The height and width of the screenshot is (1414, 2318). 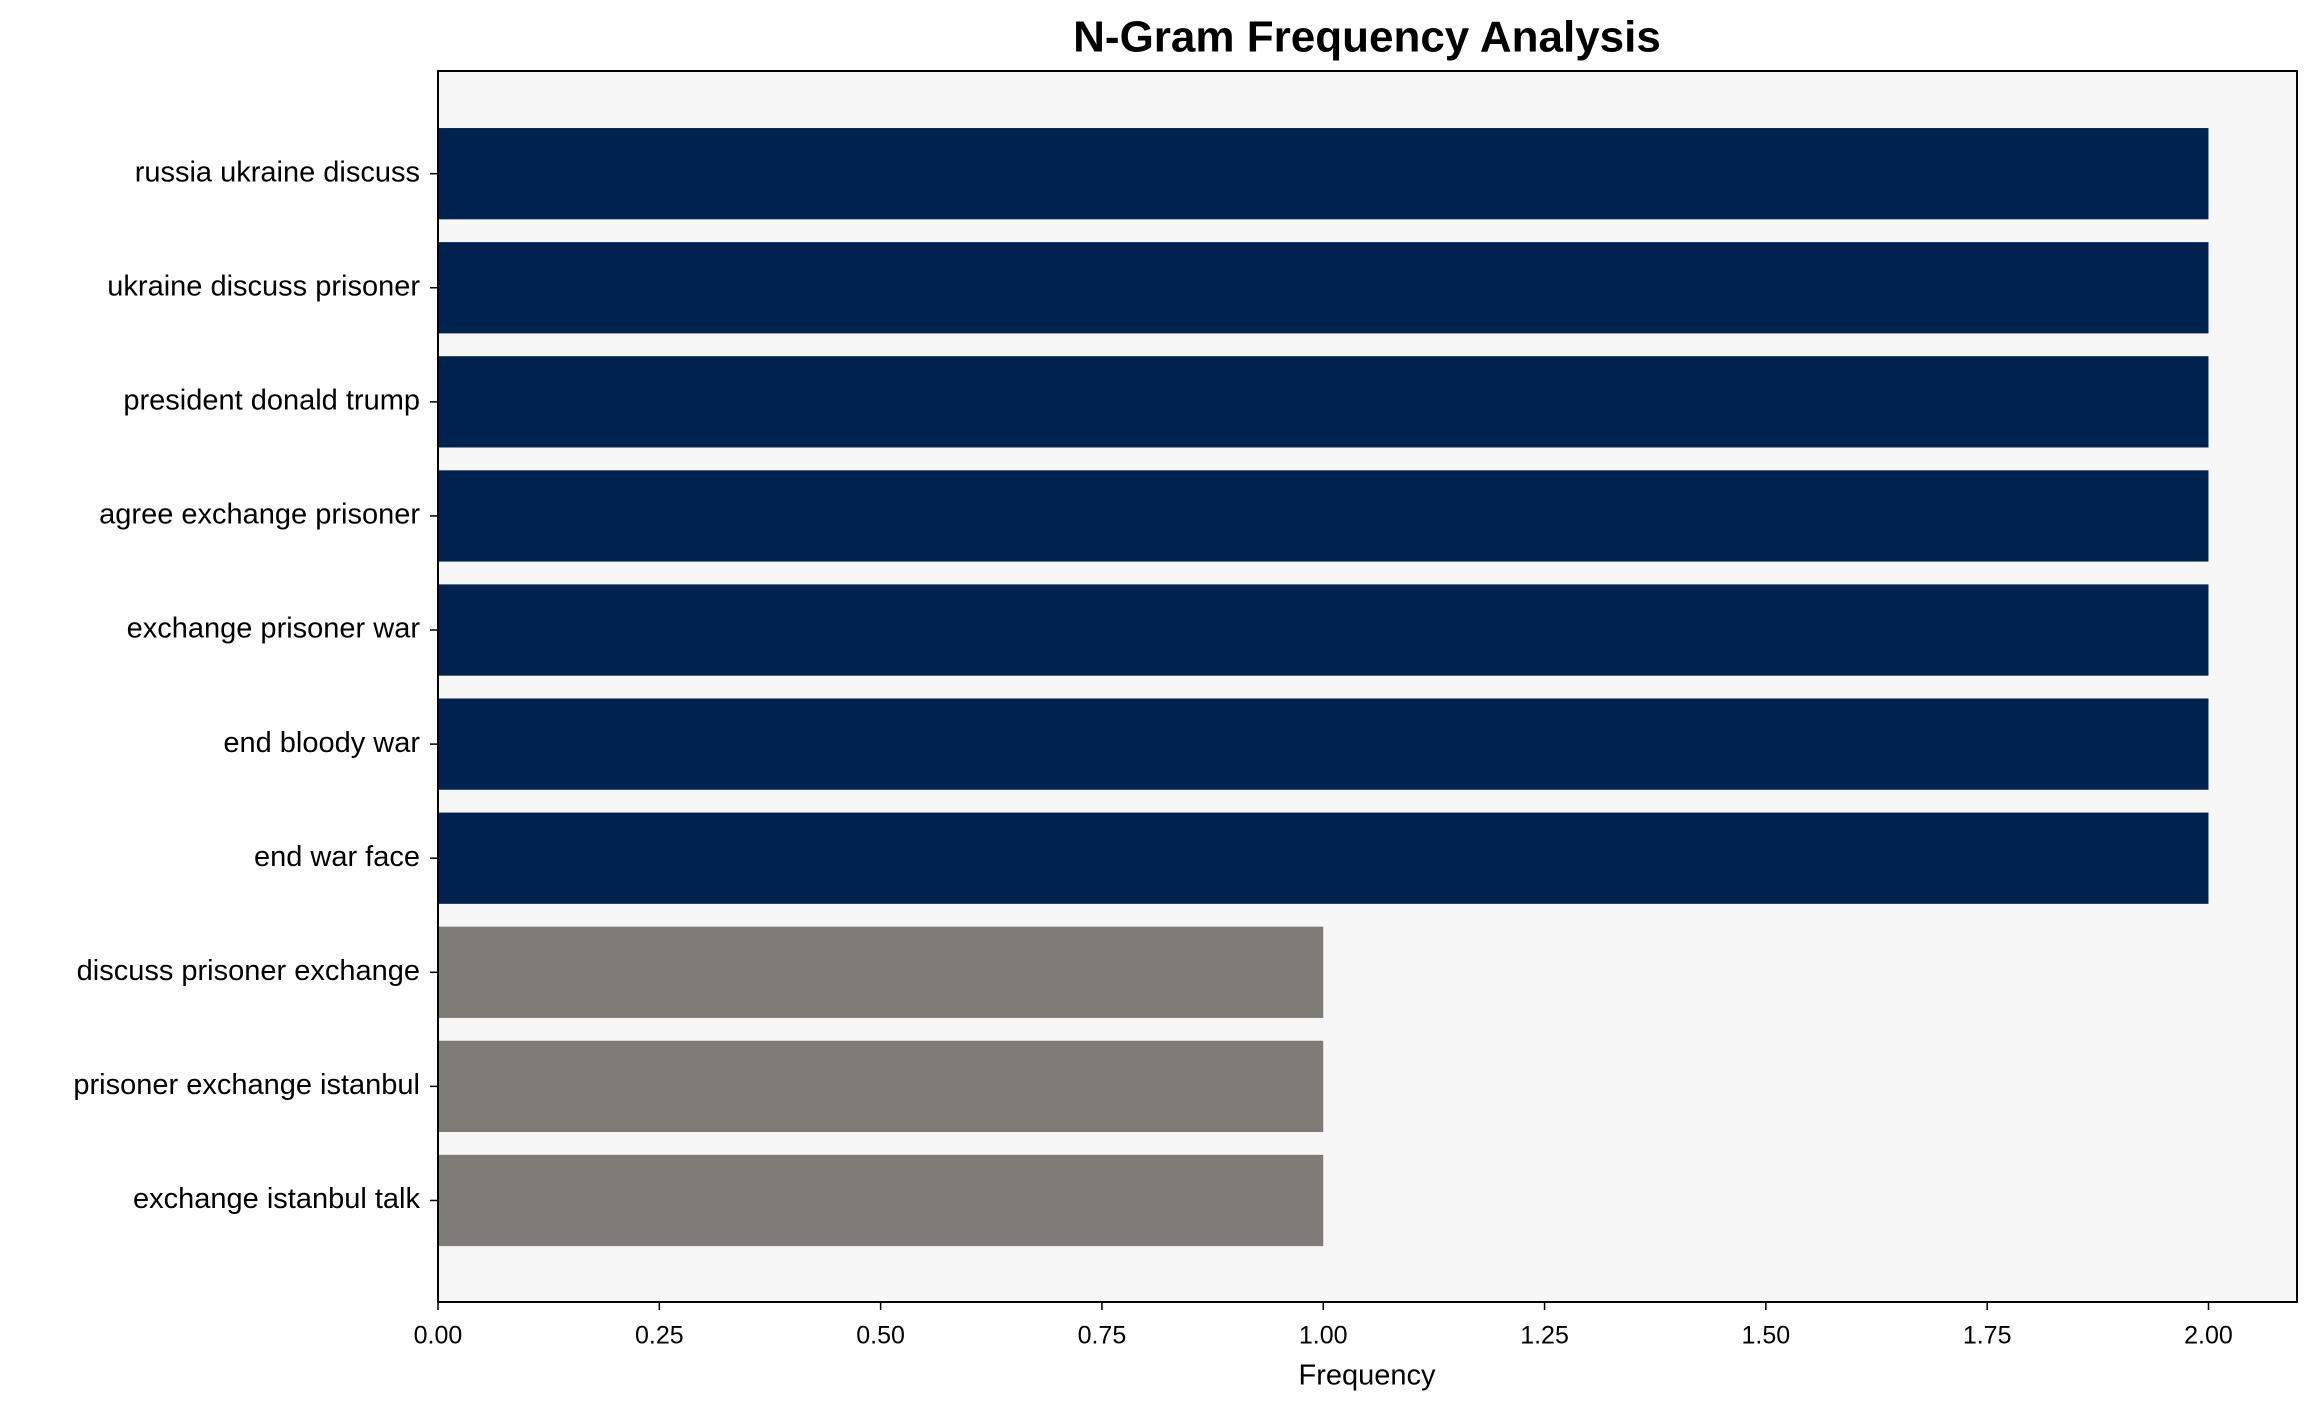 What do you see at coordinates (438, 1336) in the screenshot?
I see `x-tick-label: 0.00` at bounding box center [438, 1336].